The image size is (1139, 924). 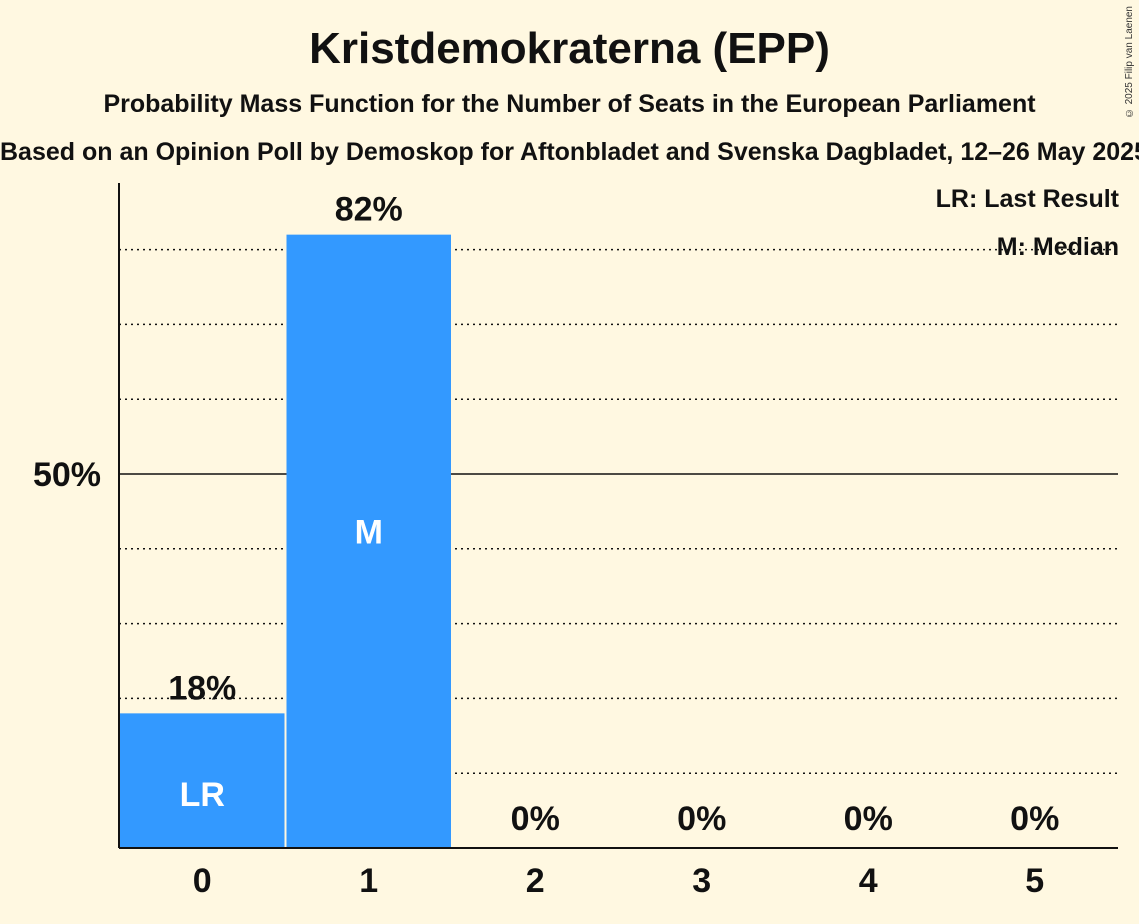 I want to click on x-tick-label: 2, so click(x=535, y=881).